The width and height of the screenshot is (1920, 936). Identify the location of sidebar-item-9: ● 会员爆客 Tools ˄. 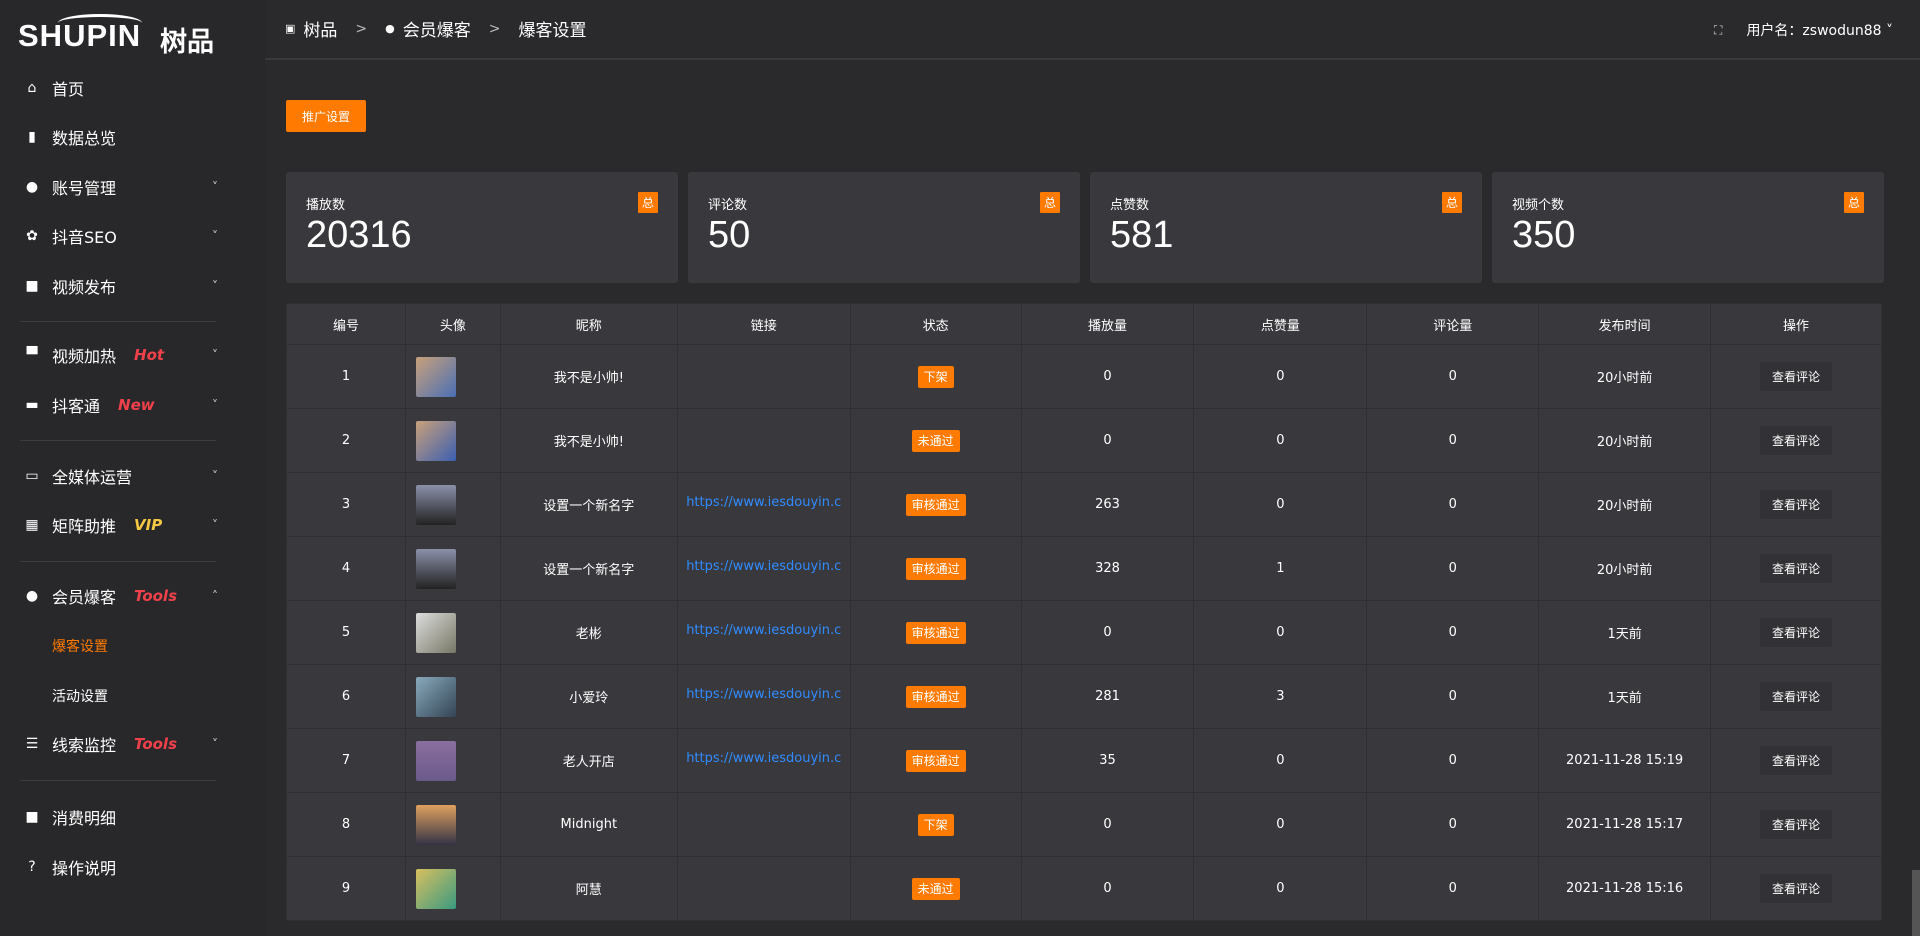
(132, 596).